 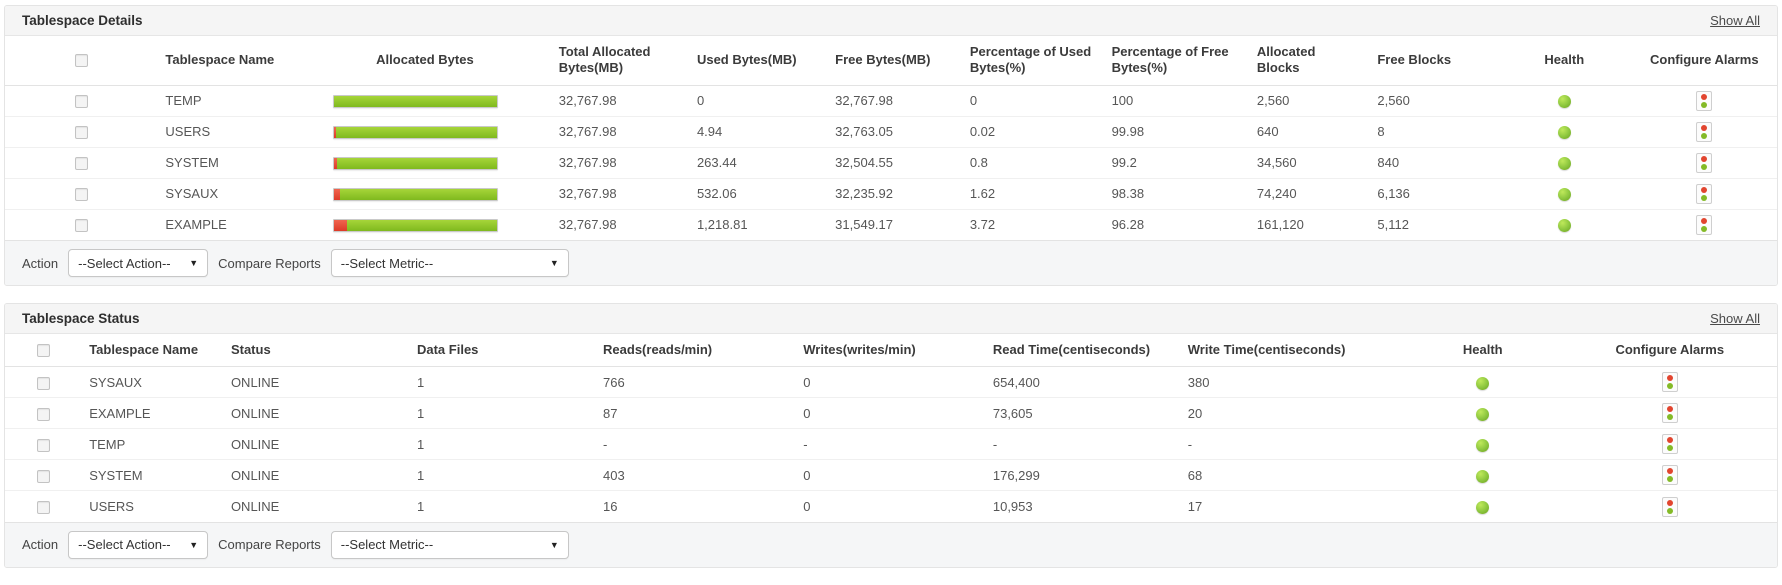 What do you see at coordinates (1195, 413) in the screenshot?
I see `write_time-cell: 20` at bounding box center [1195, 413].